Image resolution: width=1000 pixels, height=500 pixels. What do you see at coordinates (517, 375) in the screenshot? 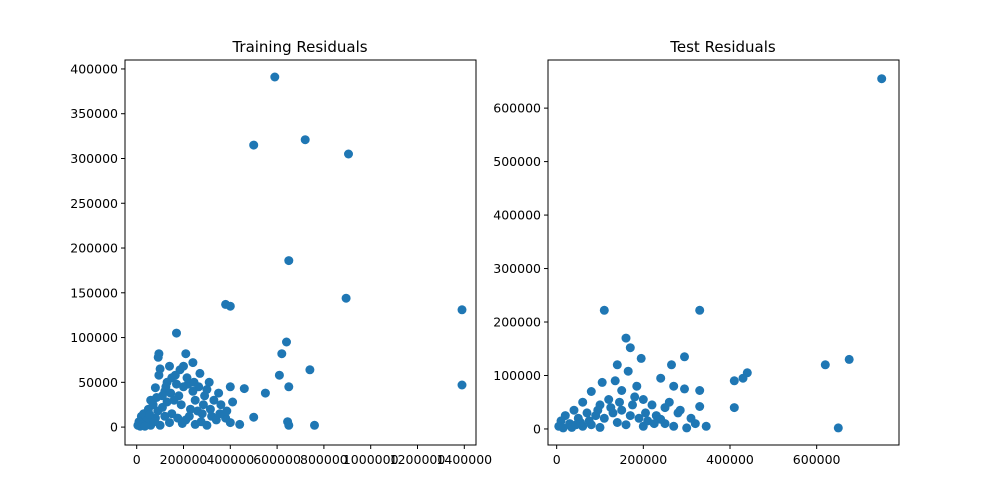
I see `test-y-tick-label: 100000` at bounding box center [517, 375].